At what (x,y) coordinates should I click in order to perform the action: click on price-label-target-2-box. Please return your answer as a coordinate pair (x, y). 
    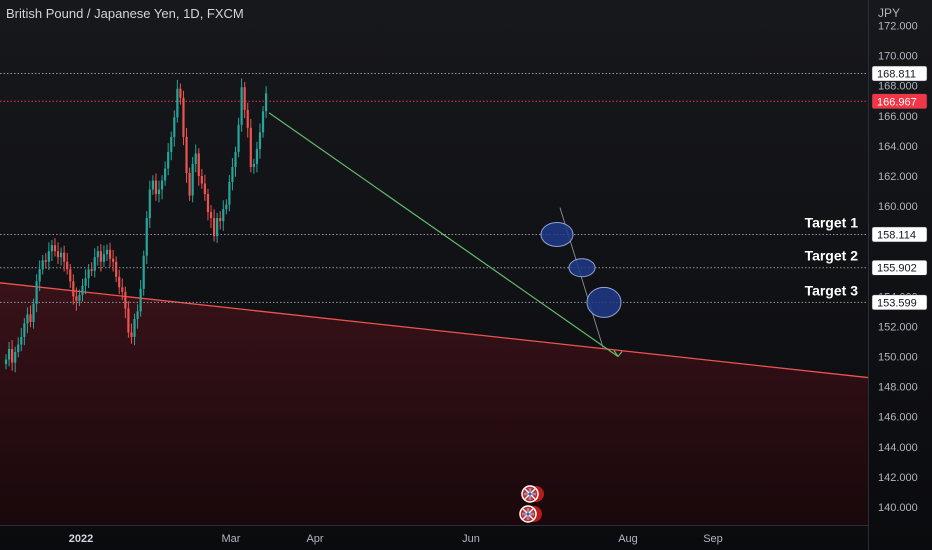
    Looking at the image, I should click on (899, 267).